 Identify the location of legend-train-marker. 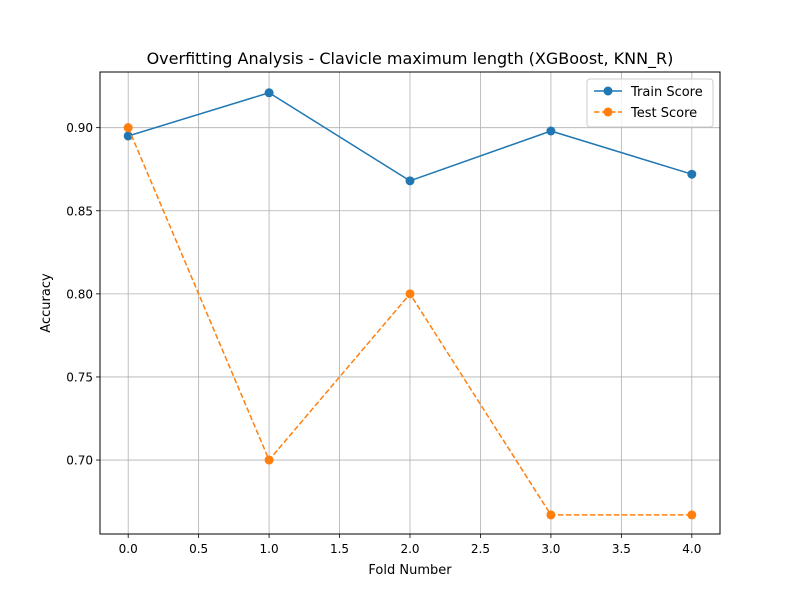
(608, 91).